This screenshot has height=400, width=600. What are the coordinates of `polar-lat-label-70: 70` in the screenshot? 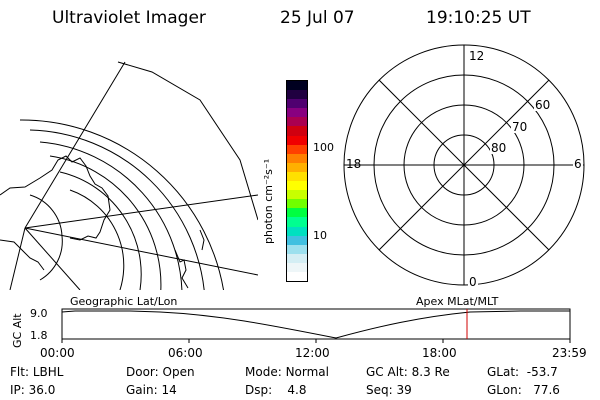 It's located at (519, 127).